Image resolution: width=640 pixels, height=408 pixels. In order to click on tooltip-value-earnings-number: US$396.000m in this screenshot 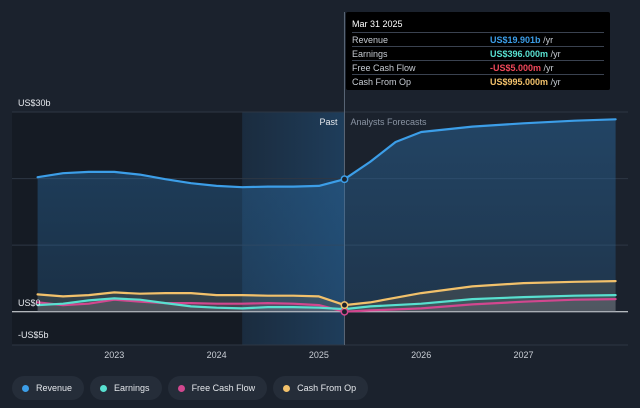, I will do `click(519, 54)`.